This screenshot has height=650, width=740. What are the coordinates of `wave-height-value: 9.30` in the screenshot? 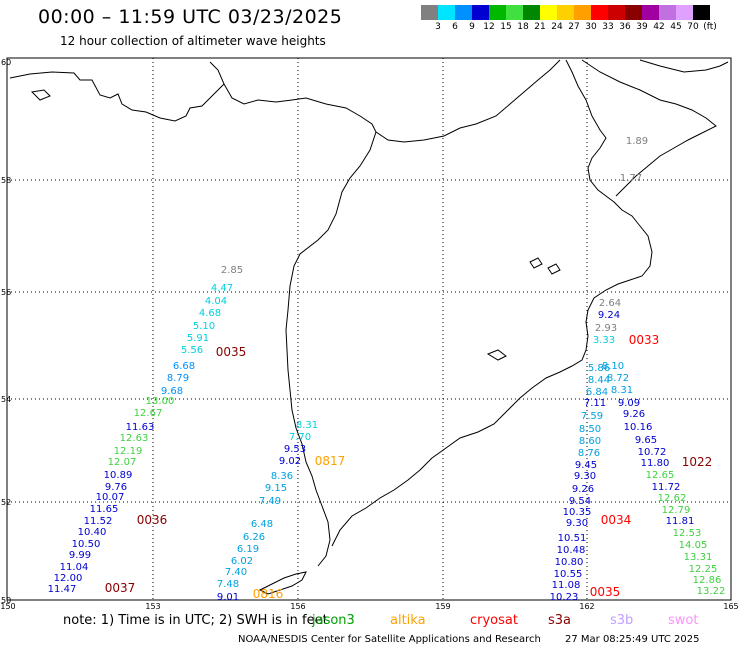 It's located at (577, 523).